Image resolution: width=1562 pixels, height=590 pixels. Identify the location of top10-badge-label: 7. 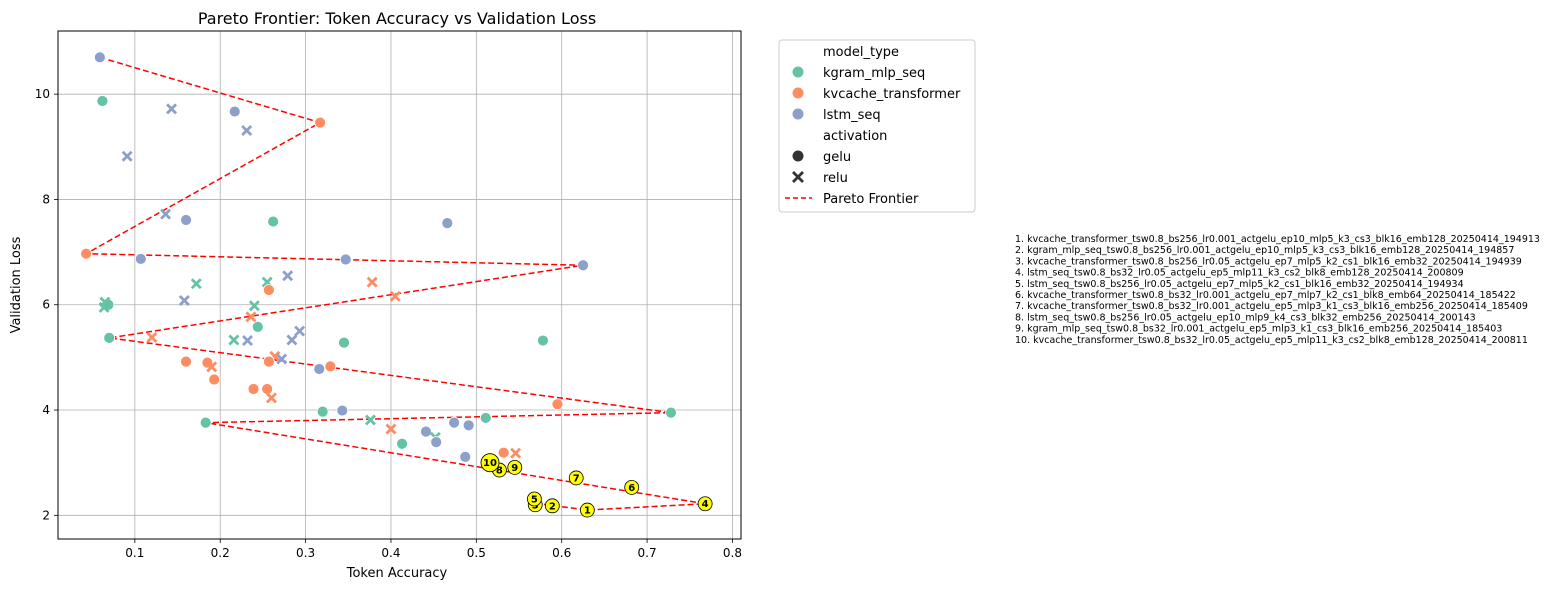
(576, 478).